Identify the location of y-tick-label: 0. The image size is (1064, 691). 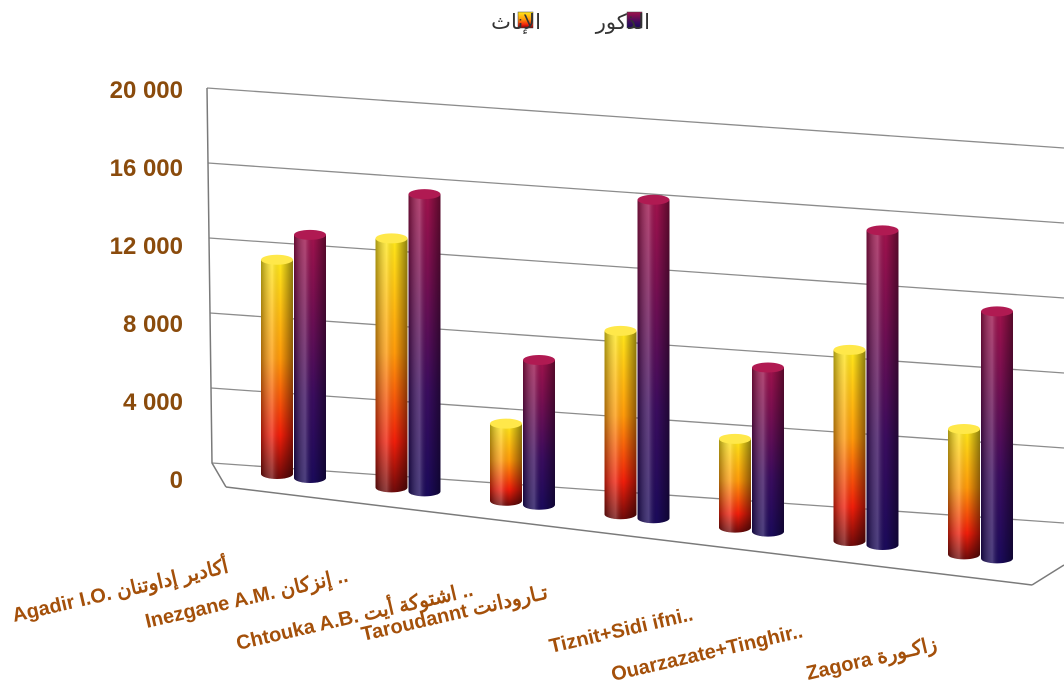
(176, 480).